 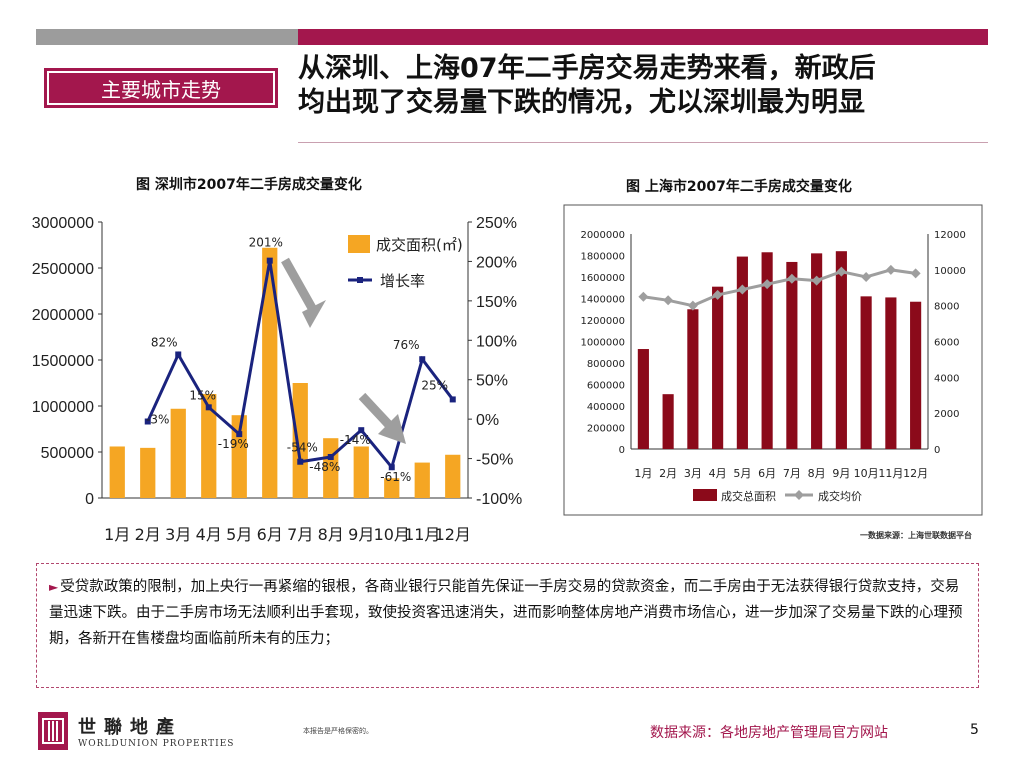 What do you see at coordinates (499, 499) in the screenshot?
I see `y2-tick-label: -100%` at bounding box center [499, 499].